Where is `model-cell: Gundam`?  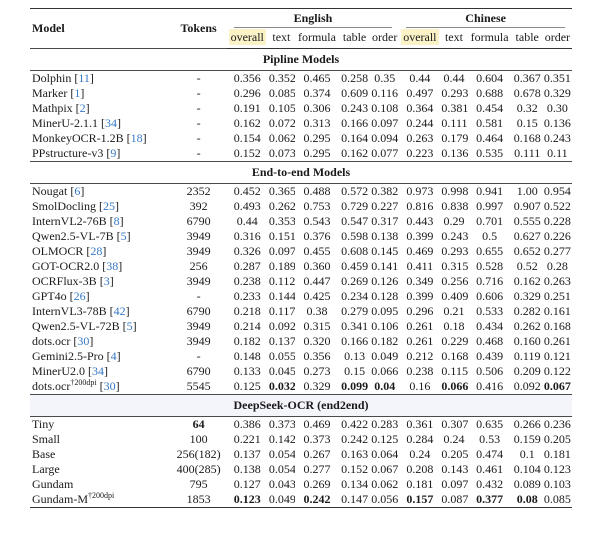 model-cell: Gundam is located at coordinates (100, 484).